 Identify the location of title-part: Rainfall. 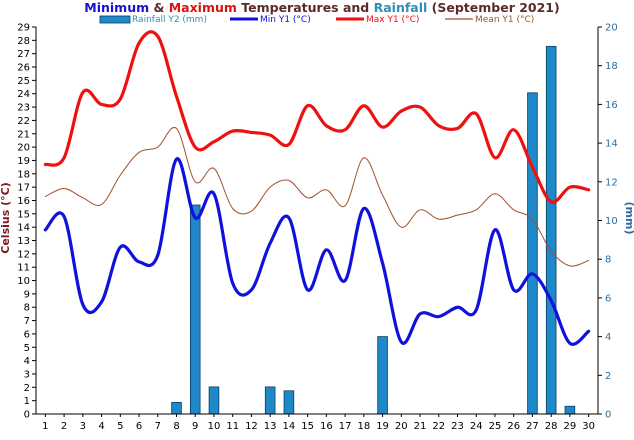
(401, 7).